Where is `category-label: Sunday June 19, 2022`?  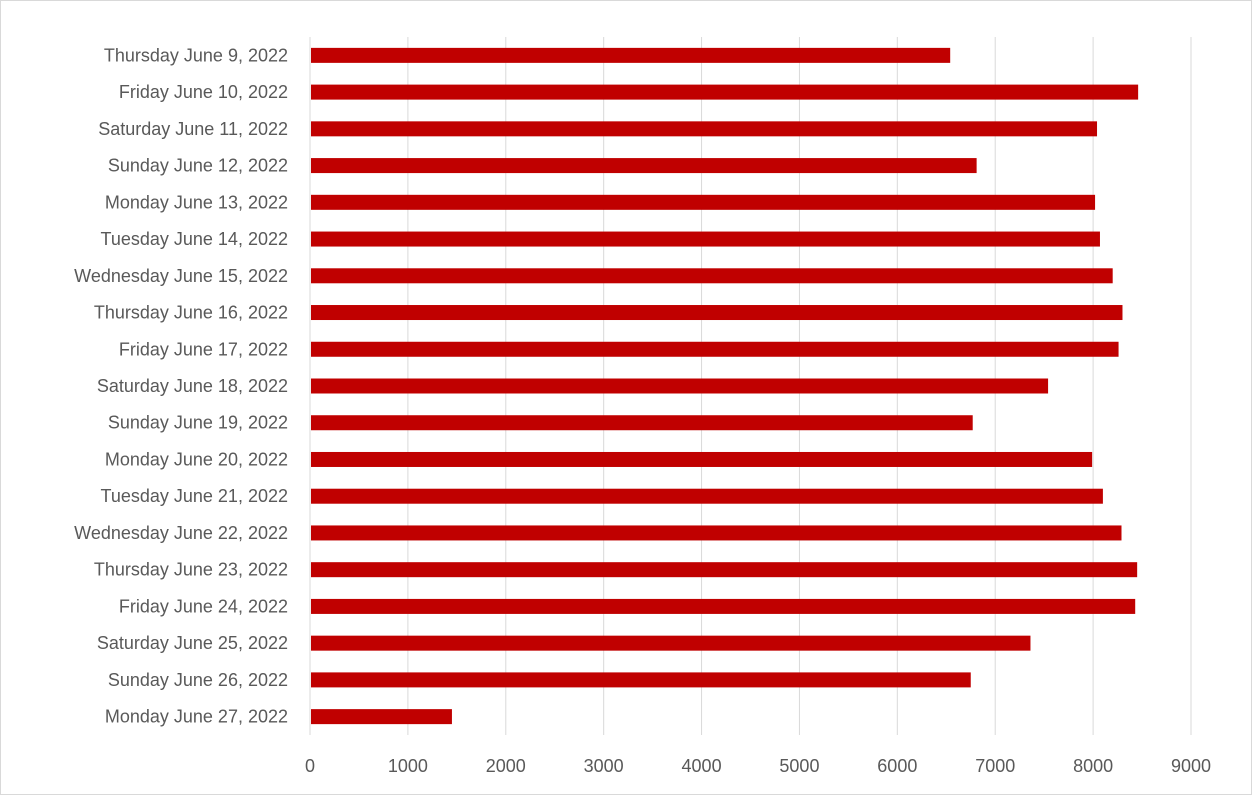 category-label: Sunday June 19, 2022 is located at coordinates (198, 423).